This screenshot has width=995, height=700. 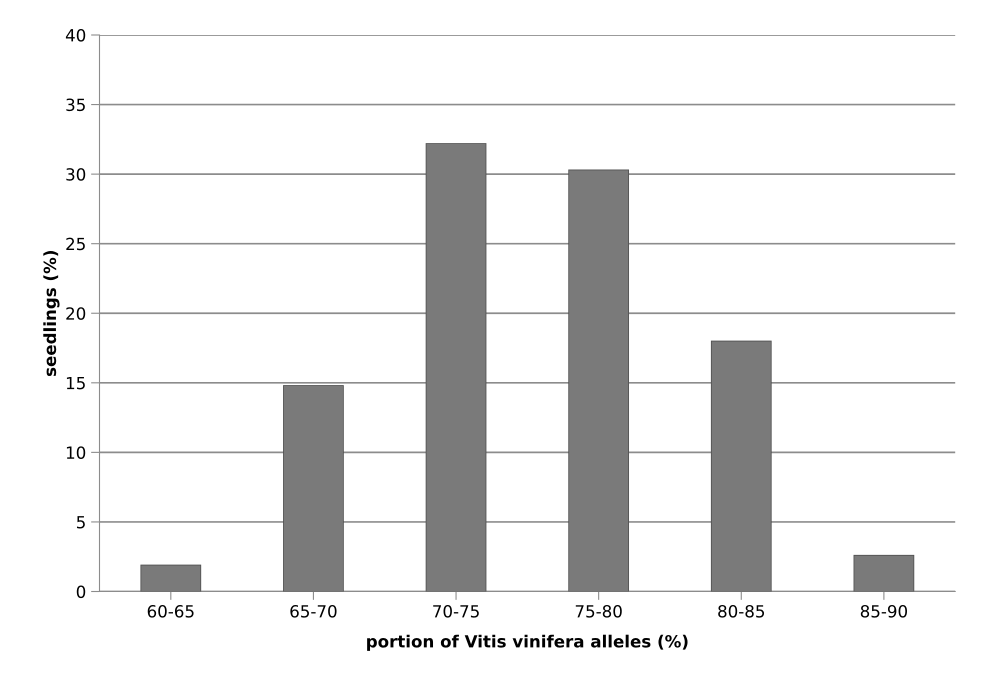 What do you see at coordinates (741, 611) in the screenshot?
I see `x-tick-label: 80-85` at bounding box center [741, 611].